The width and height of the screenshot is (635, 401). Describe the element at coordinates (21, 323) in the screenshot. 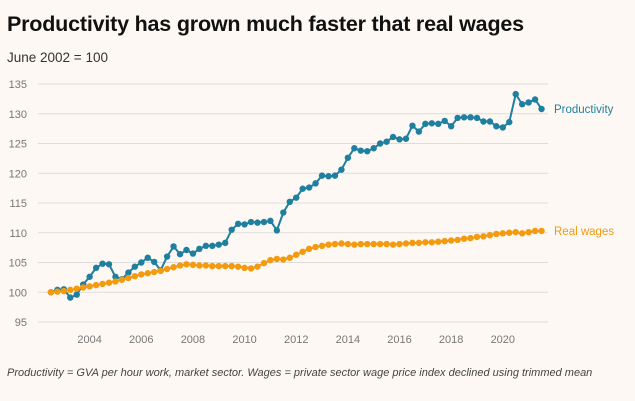

I see `y-tick-label: 95` at that location.